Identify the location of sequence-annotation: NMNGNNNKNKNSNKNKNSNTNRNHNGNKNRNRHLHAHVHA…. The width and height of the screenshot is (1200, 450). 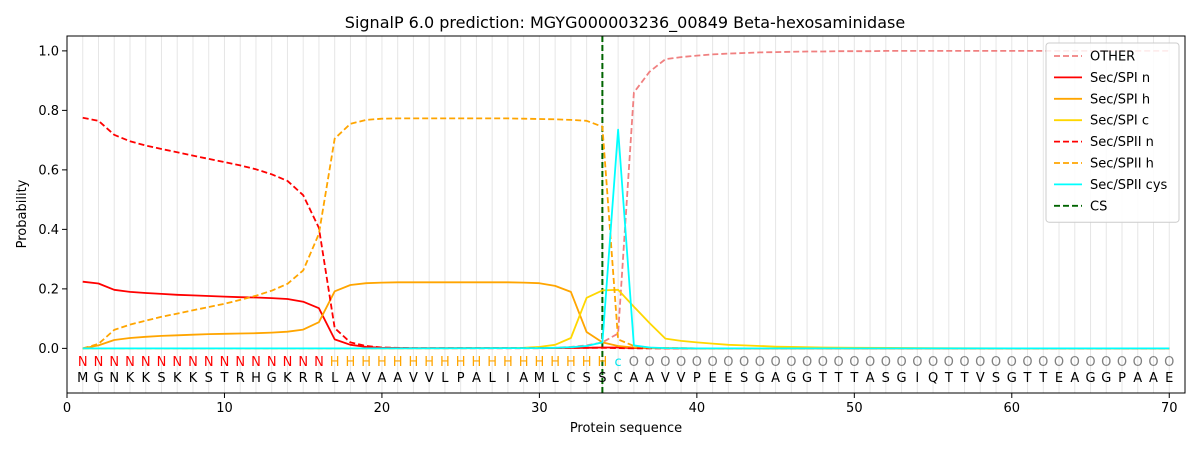
(625, 370).